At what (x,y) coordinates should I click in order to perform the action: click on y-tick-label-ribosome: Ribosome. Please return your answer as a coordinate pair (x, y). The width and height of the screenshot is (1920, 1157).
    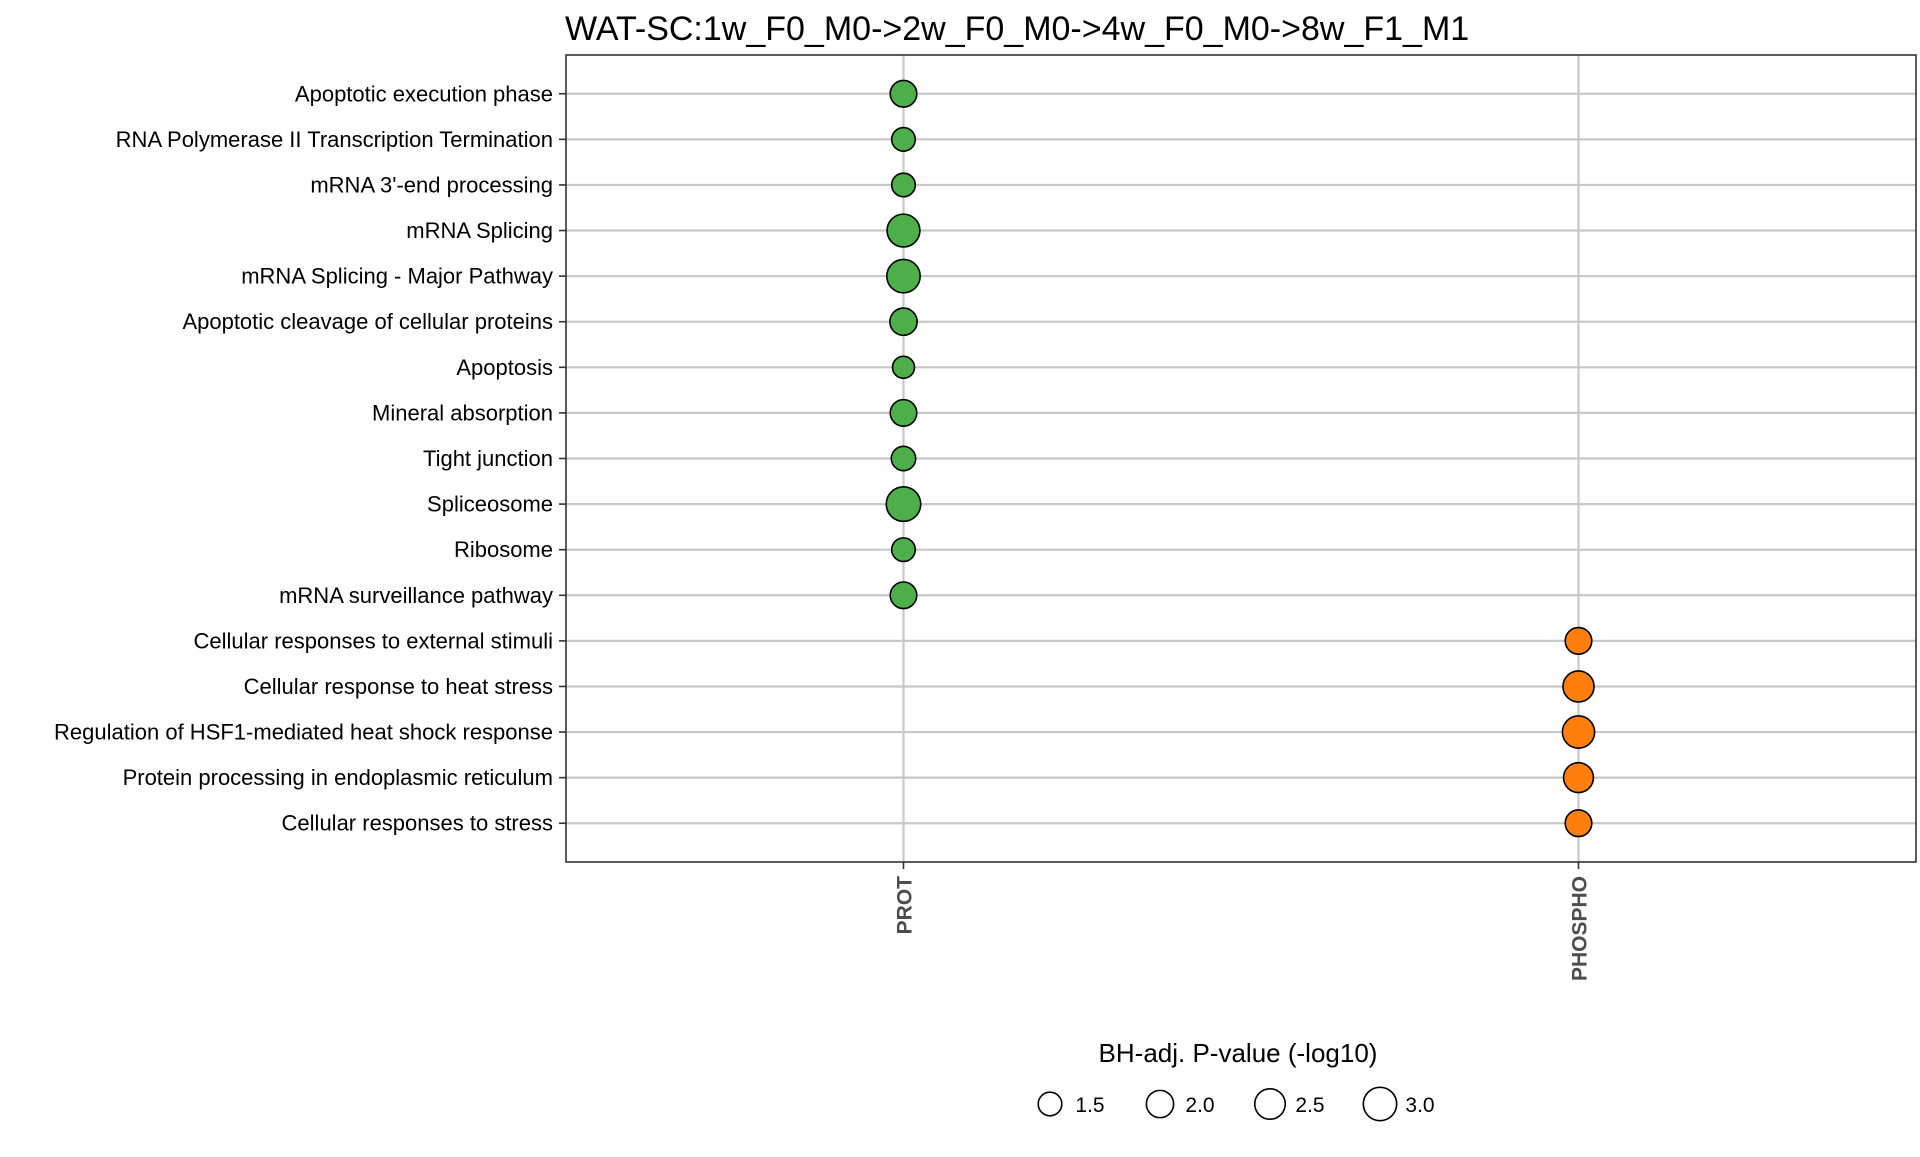
    Looking at the image, I should click on (503, 549).